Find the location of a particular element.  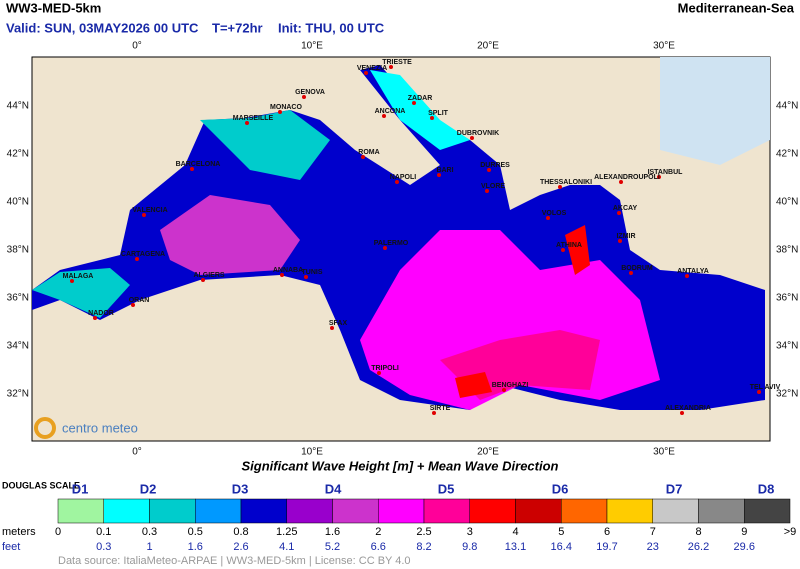

city-label: DUBROVNIK is located at coordinates (478, 133).